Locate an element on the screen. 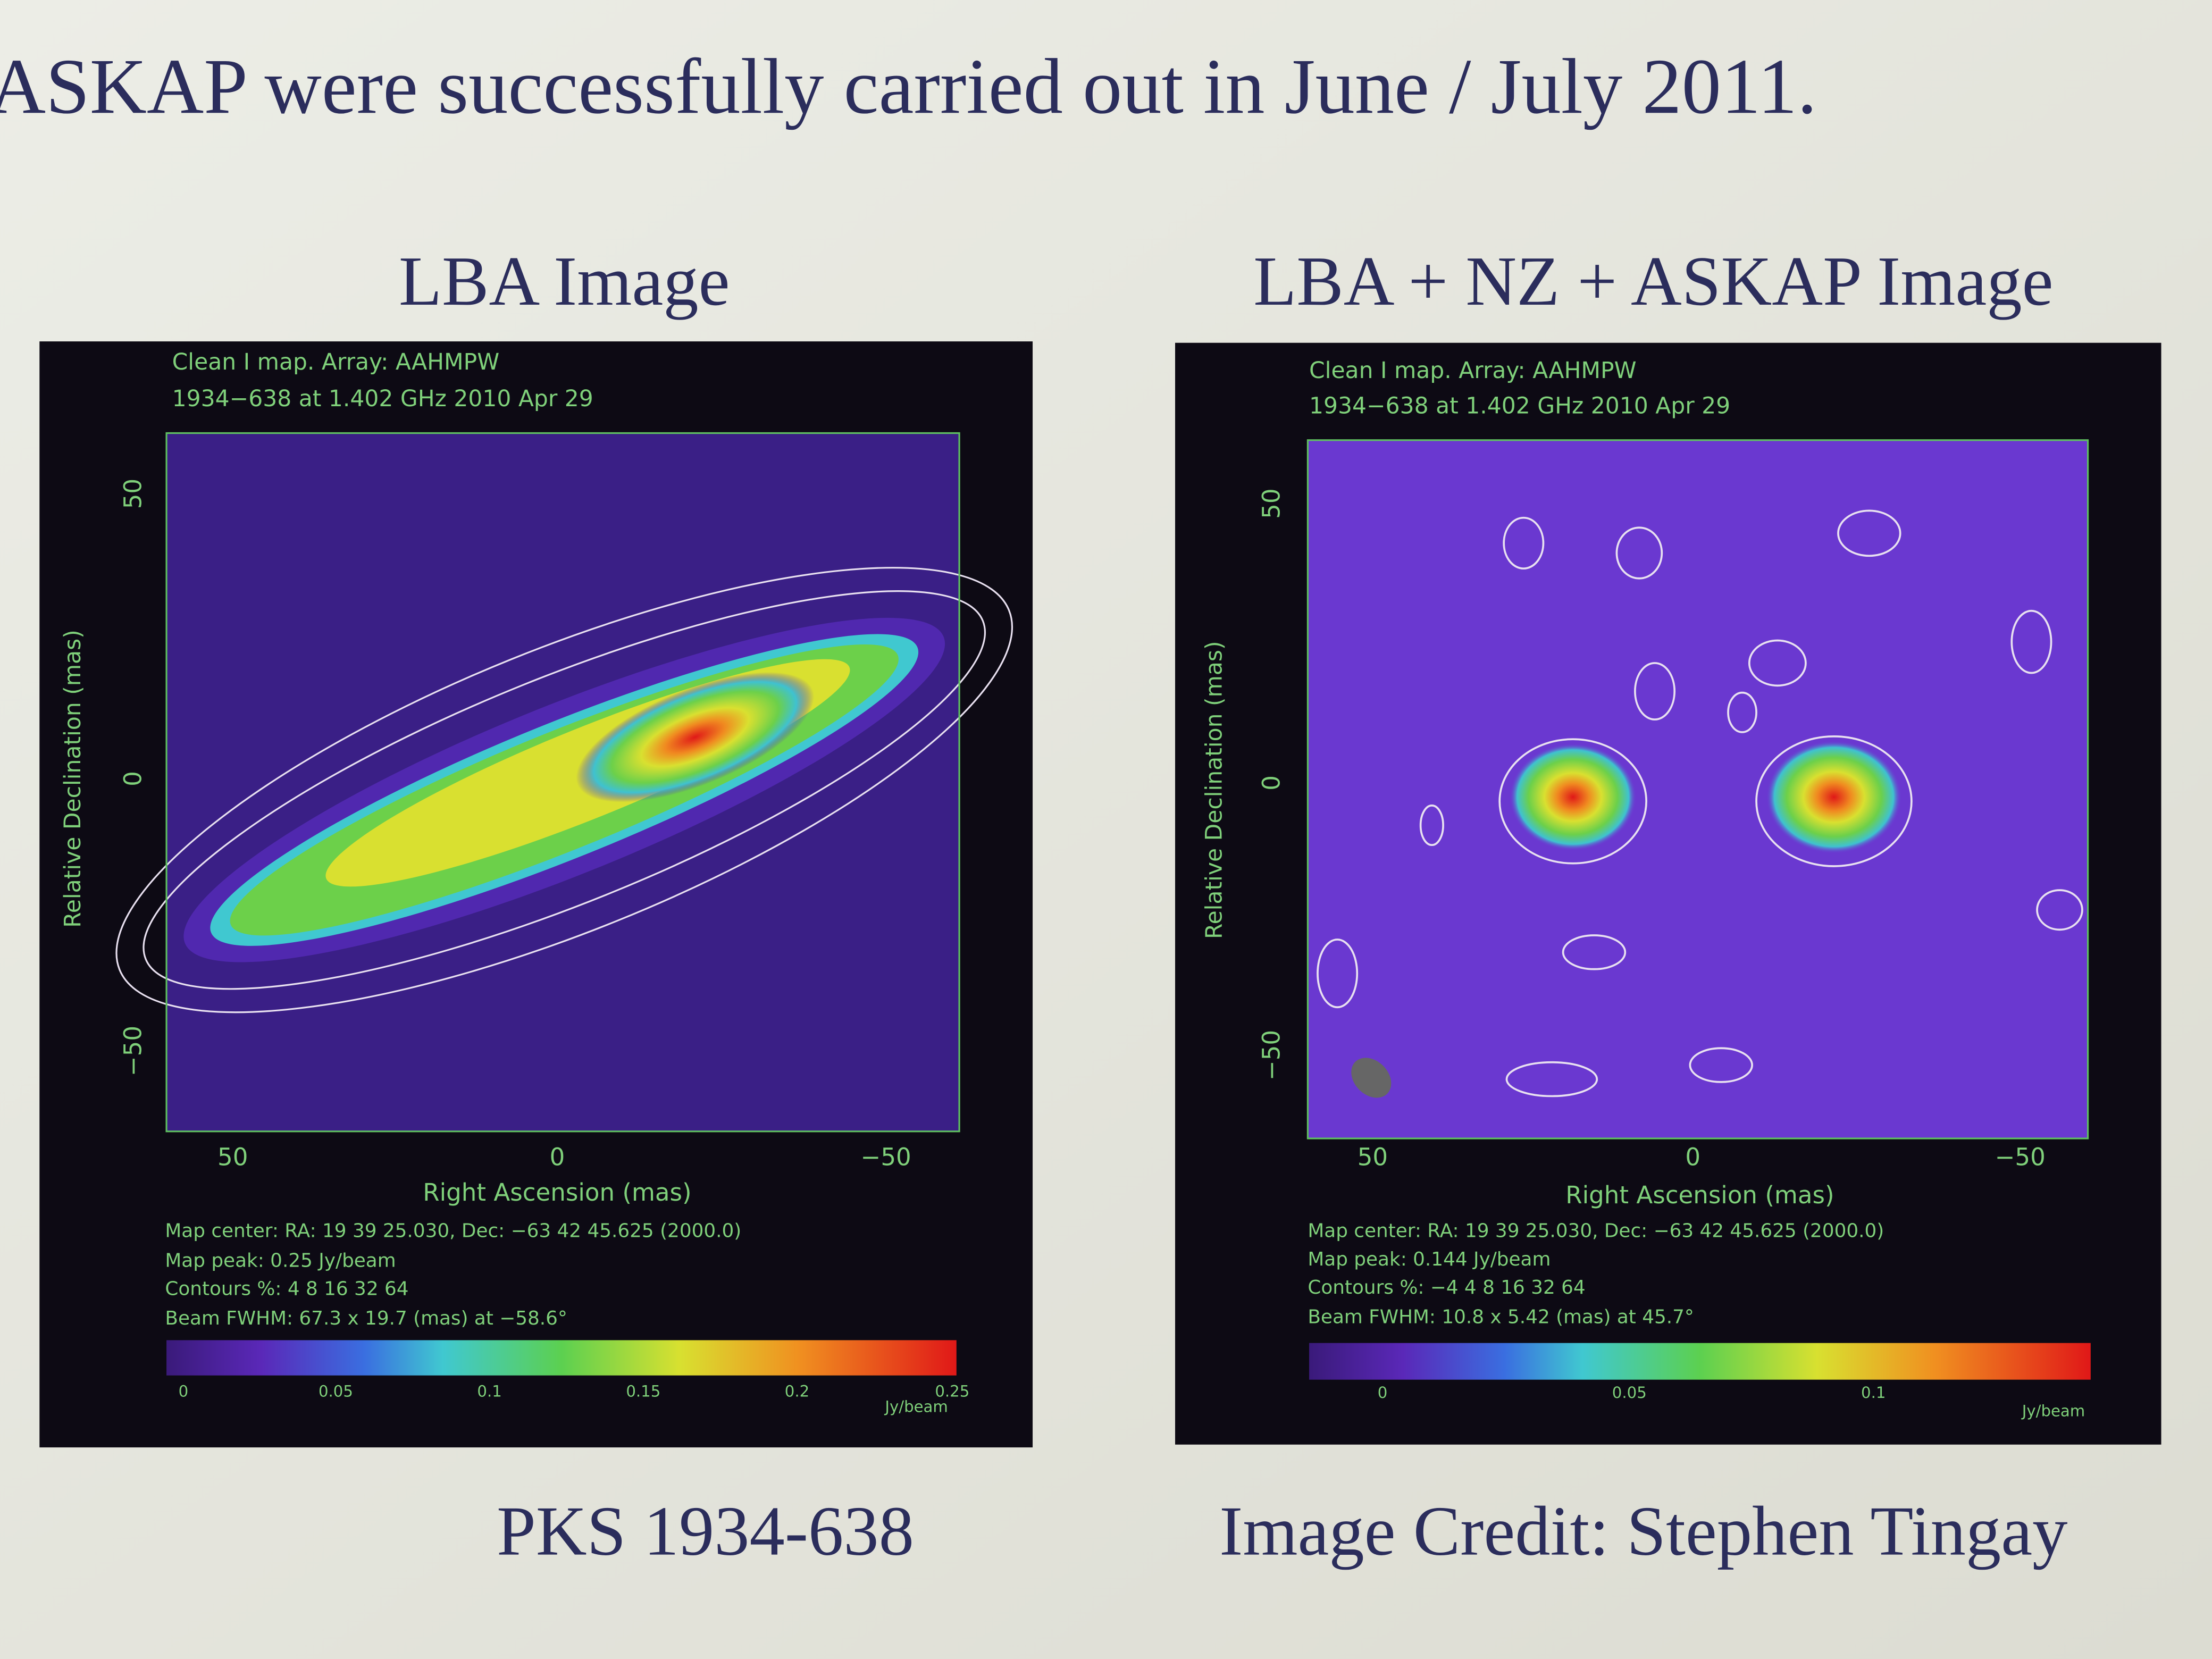  colorbar-tick-label: 0.25 is located at coordinates (952, 1391).